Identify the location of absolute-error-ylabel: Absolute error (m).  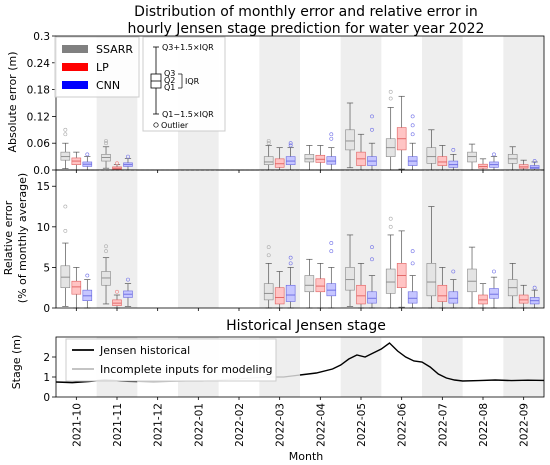
(12, 102).